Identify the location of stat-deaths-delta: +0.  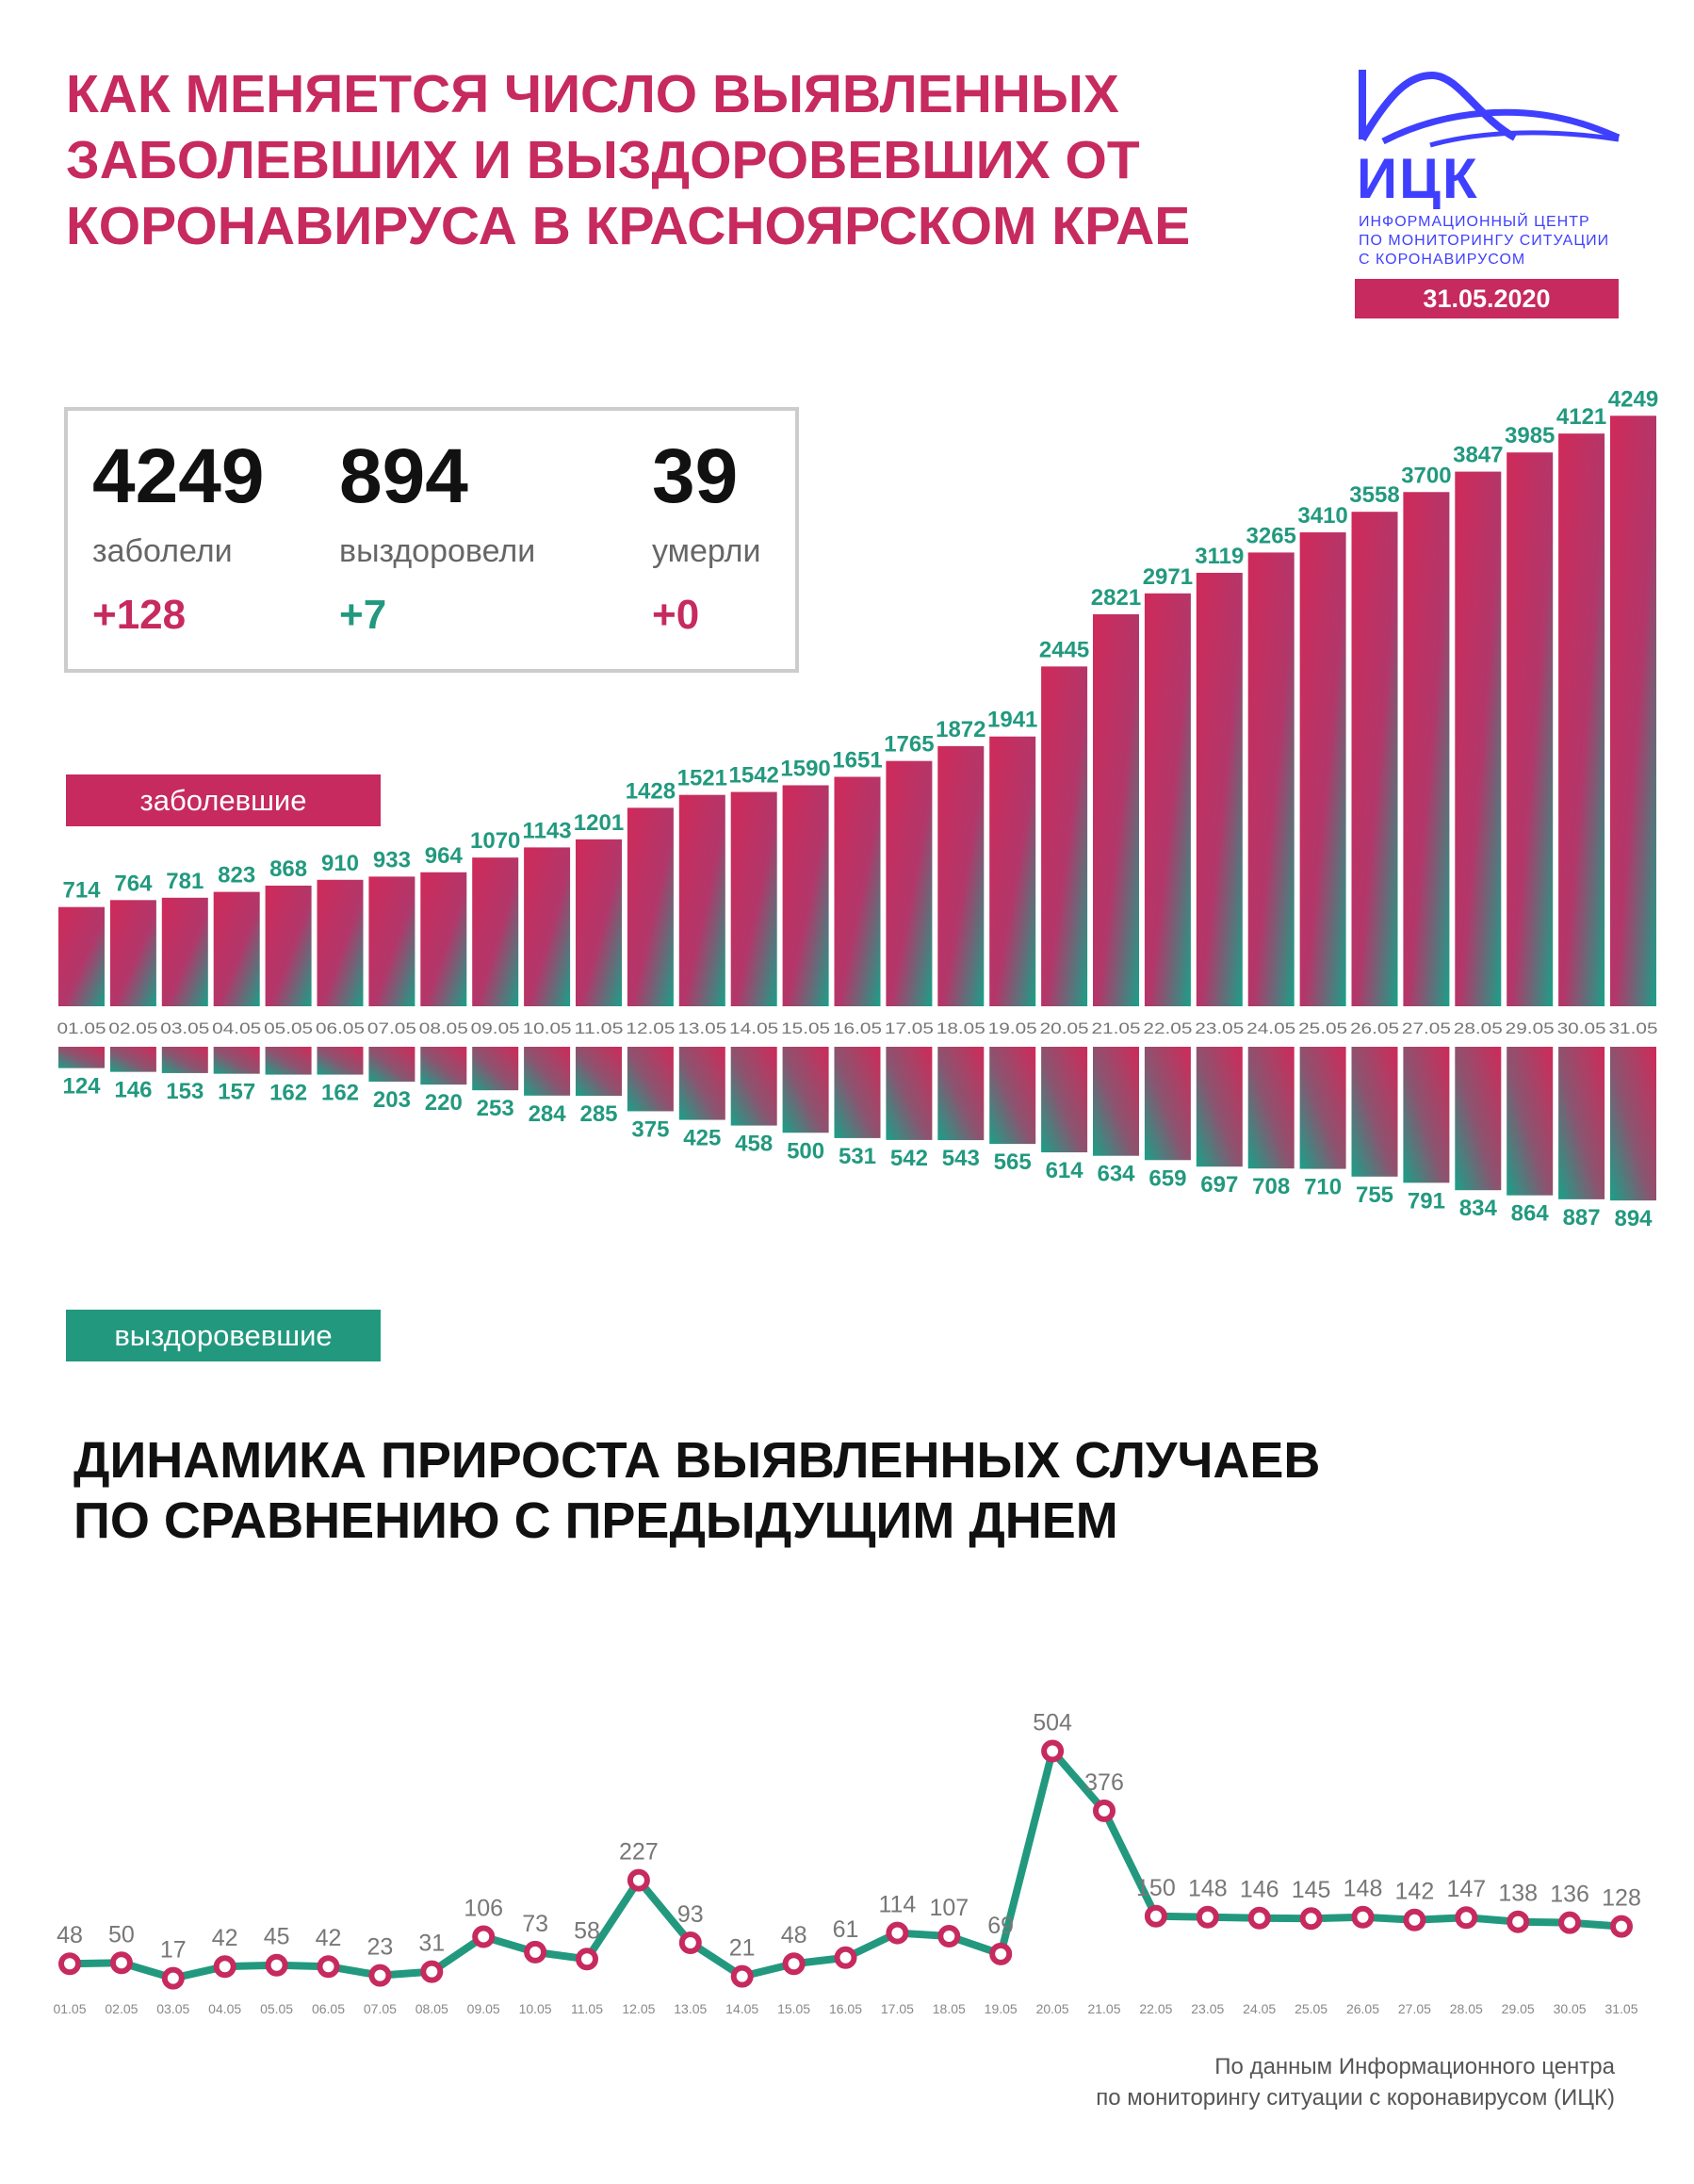
(676, 615).